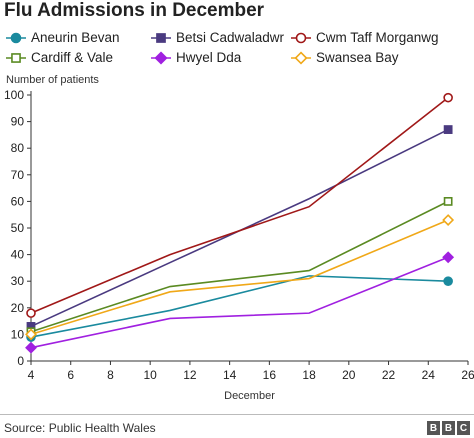 The image size is (474, 438). What do you see at coordinates (14, 95) in the screenshot?
I see `y-tick-label: 100` at bounding box center [14, 95].